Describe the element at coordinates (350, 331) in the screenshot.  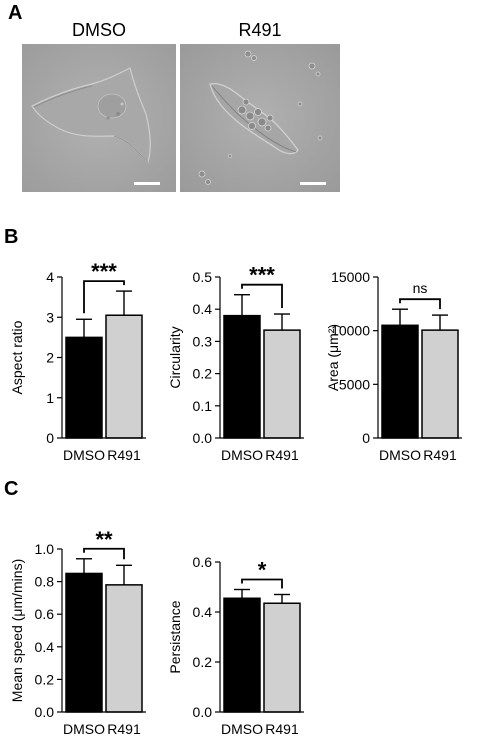
I see `y-tick-label: 10000` at that location.